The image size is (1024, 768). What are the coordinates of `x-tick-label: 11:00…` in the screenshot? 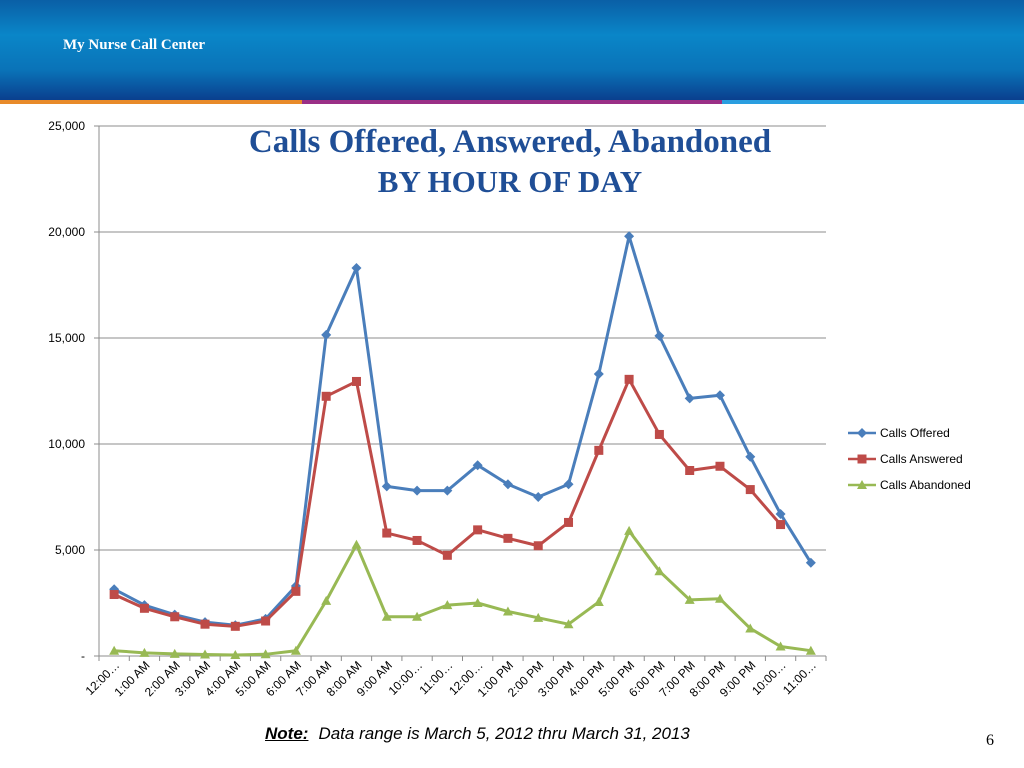 It's located at (799, 677).